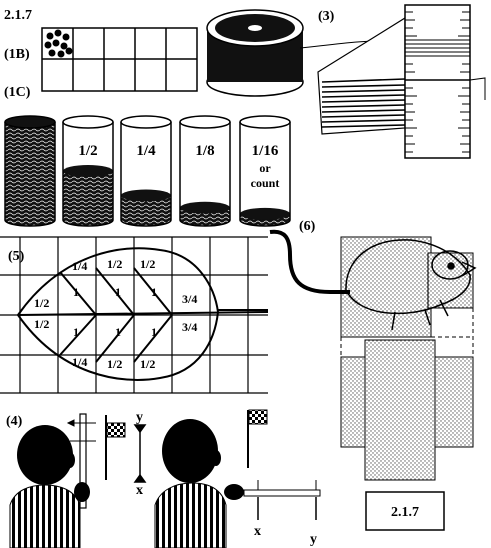 The height and width of the screenshot is (548, 491). Describe the element at coordinates (445, 81) in the screenshot. I see `ruler` at that location.